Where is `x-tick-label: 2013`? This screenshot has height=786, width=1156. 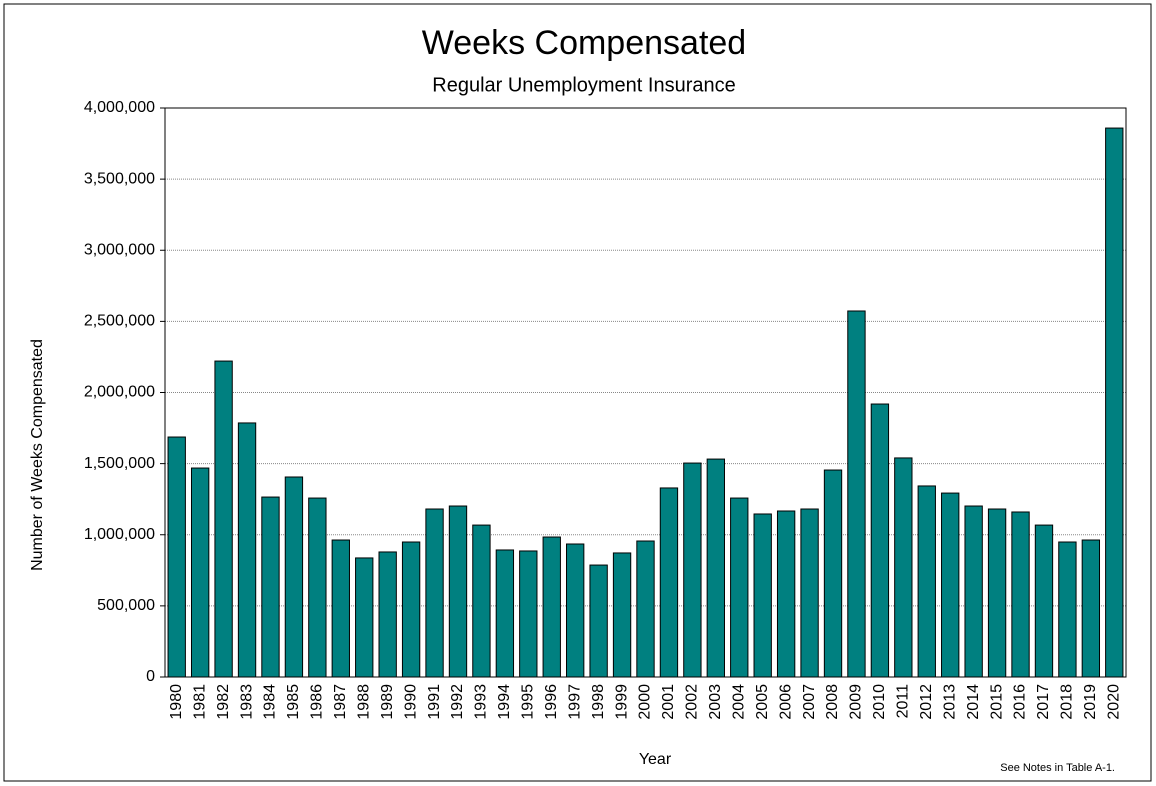 x-tick-label: 2013 is located at coordinates (949, 702).